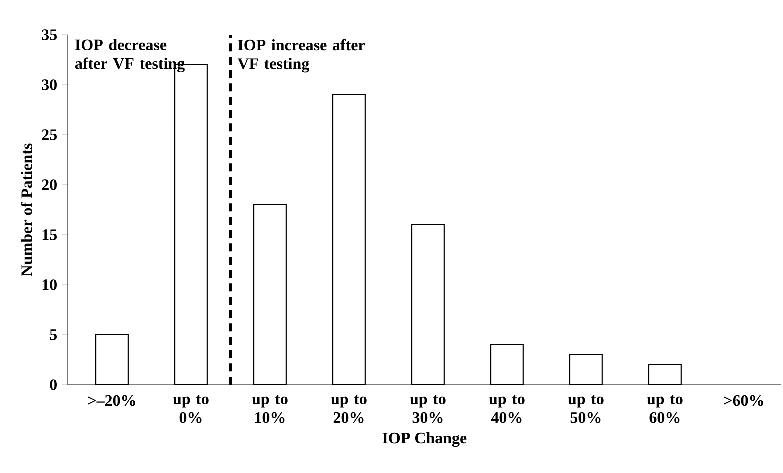 This screenshot has height=473, width=783. I want to click on x-tick-label: >60%, so click(744, 400).